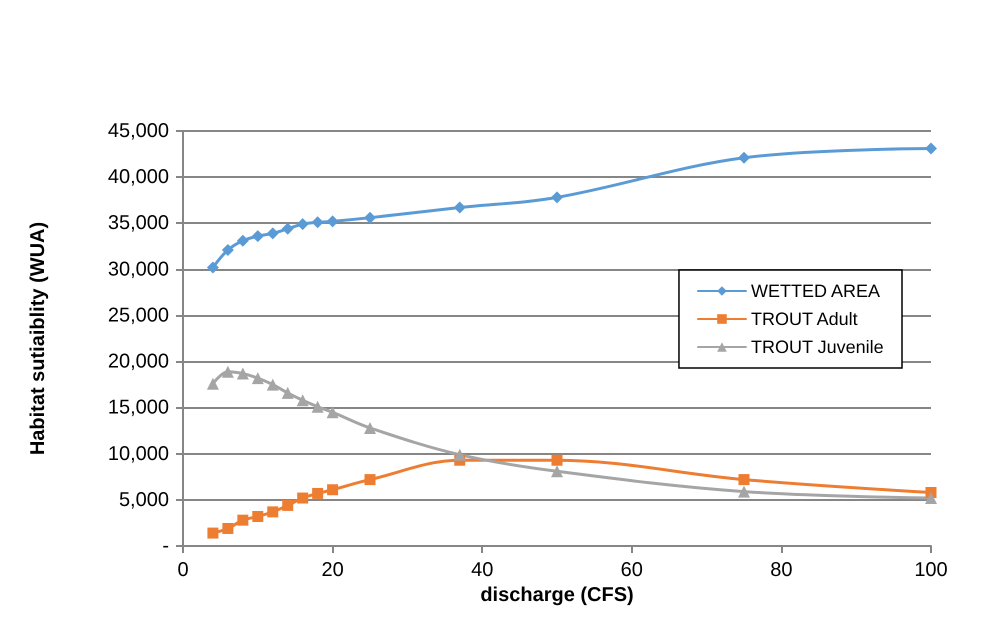 The image size is (987, 641). I want to click on x-tick-label: 100, so click(931, 570).